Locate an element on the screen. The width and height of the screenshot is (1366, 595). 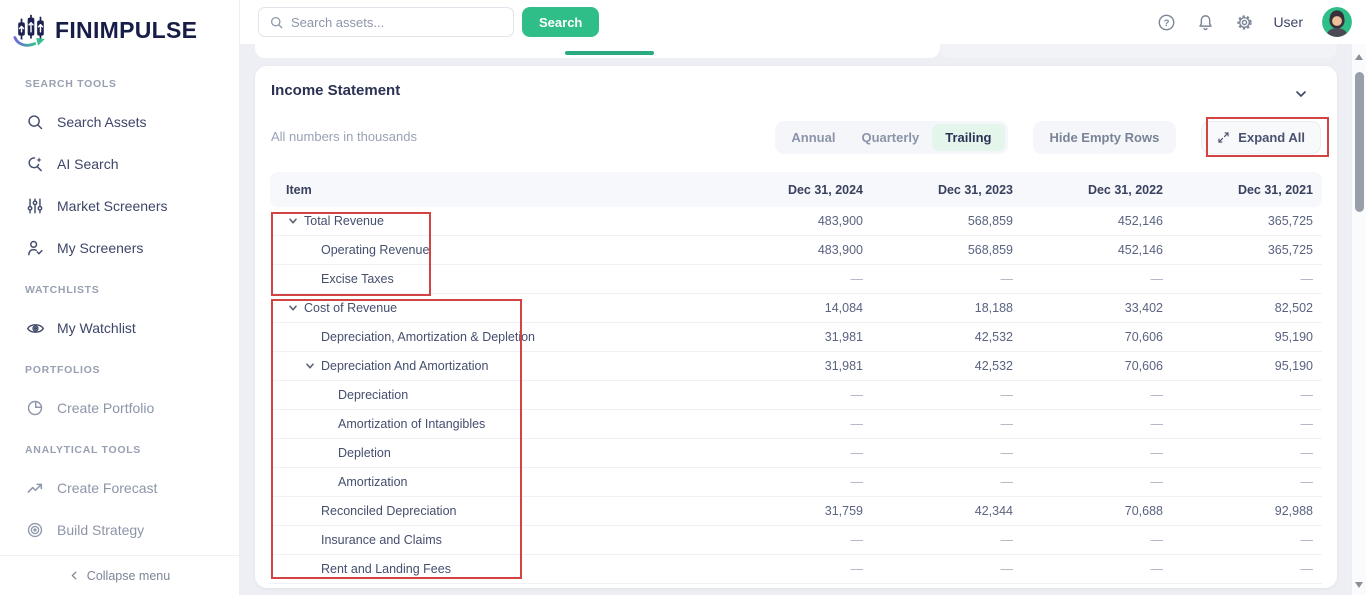
period-tab-annual: Annual is located at coordinates (813, 137).